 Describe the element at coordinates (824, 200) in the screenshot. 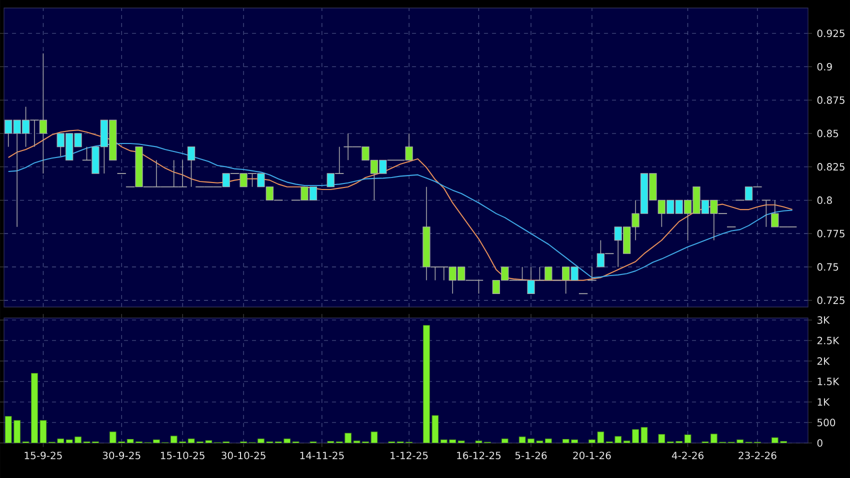

I see `y-tick-label: 0.8` at that location.